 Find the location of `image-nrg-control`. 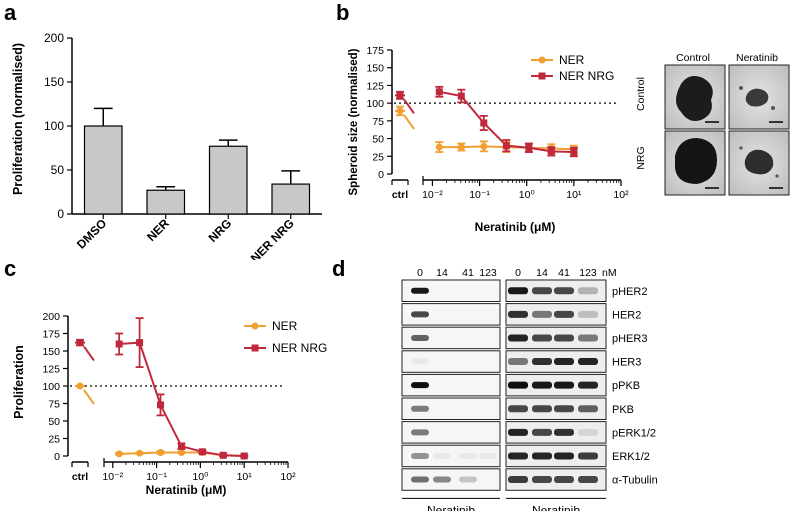

image-nrg-control is located at coordinates (695, 163).